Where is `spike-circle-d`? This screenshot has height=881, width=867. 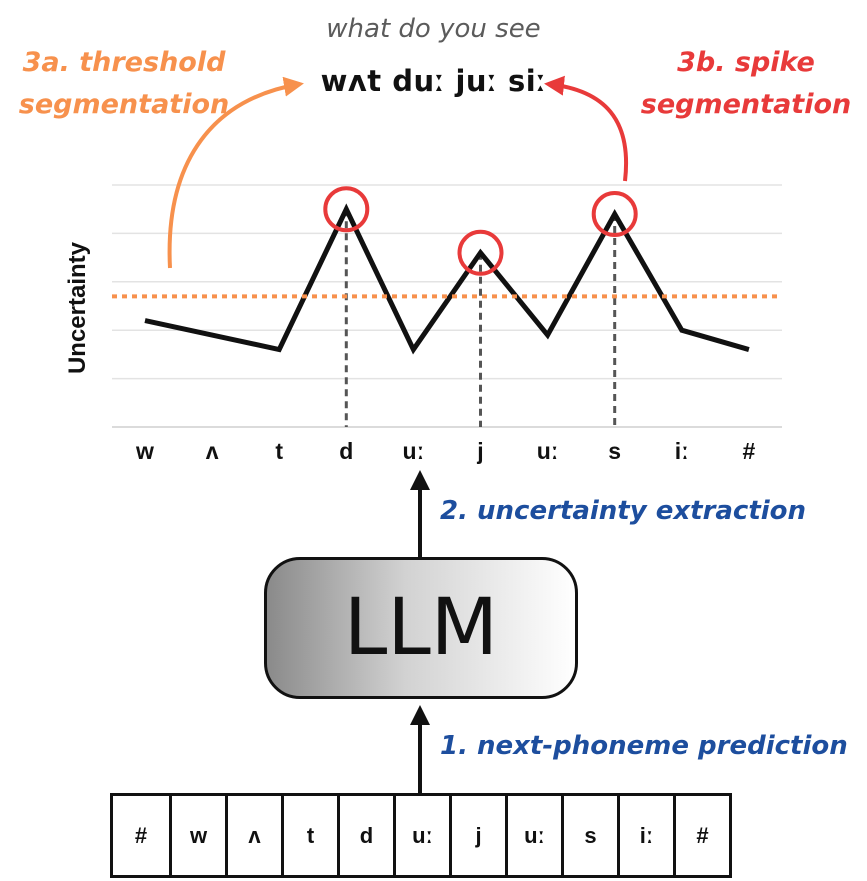
spike-circle-d is located at coordinates (346, 209).